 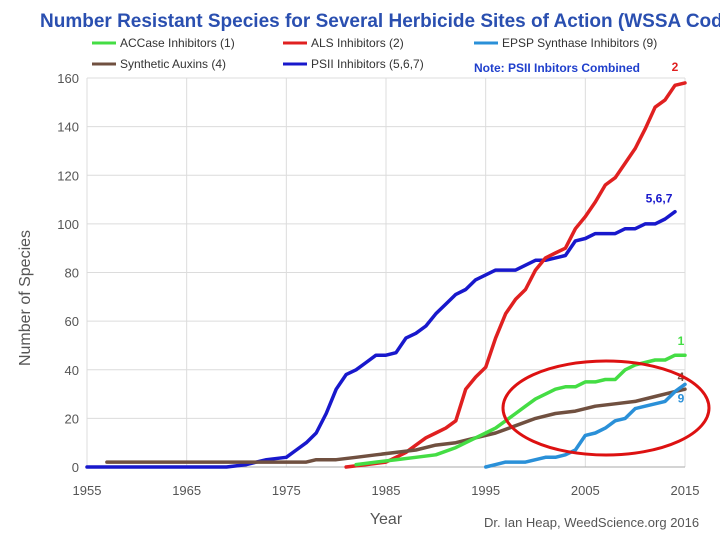 I want to click on x-tick-label: 1995, so click(x=485, y=490).